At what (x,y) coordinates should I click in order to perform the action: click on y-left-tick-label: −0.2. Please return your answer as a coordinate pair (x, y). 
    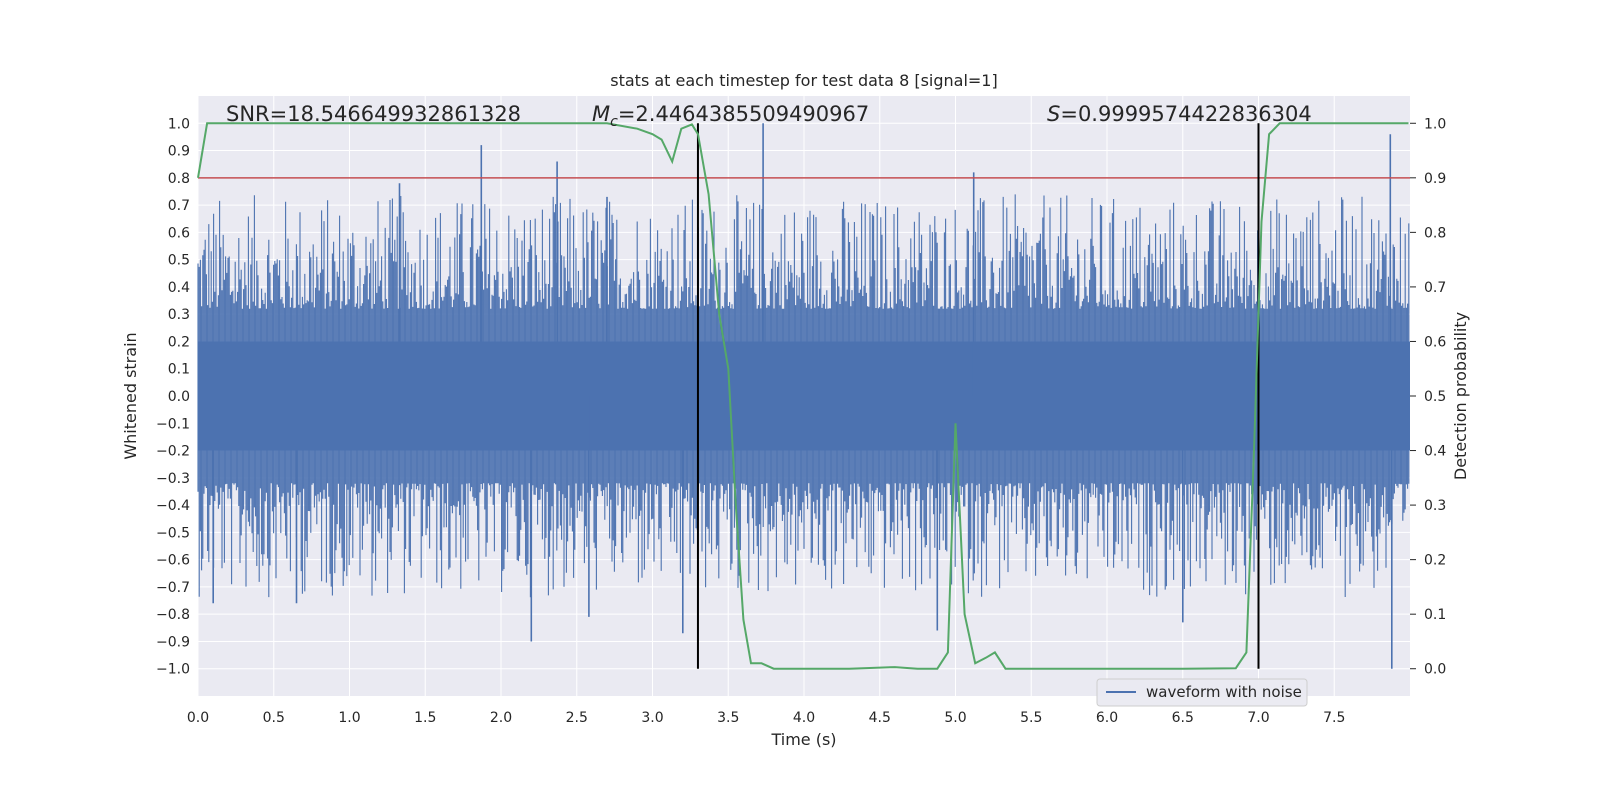
    Looking at the image, I should click on (173, 452).